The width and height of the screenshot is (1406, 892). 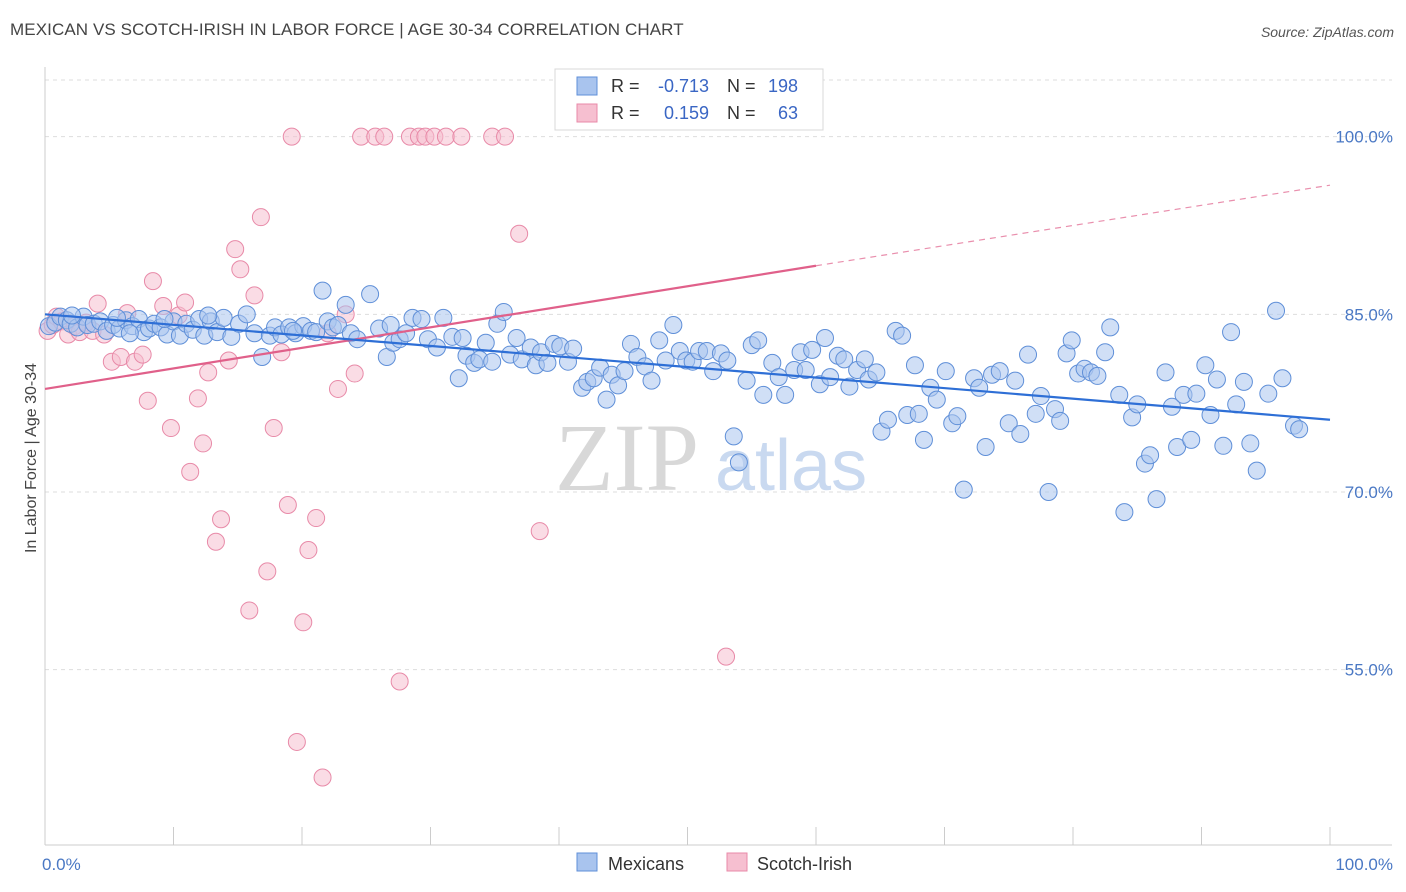 I want to click on y-tick-label: 85.0%, so click(x=1369, y=314).